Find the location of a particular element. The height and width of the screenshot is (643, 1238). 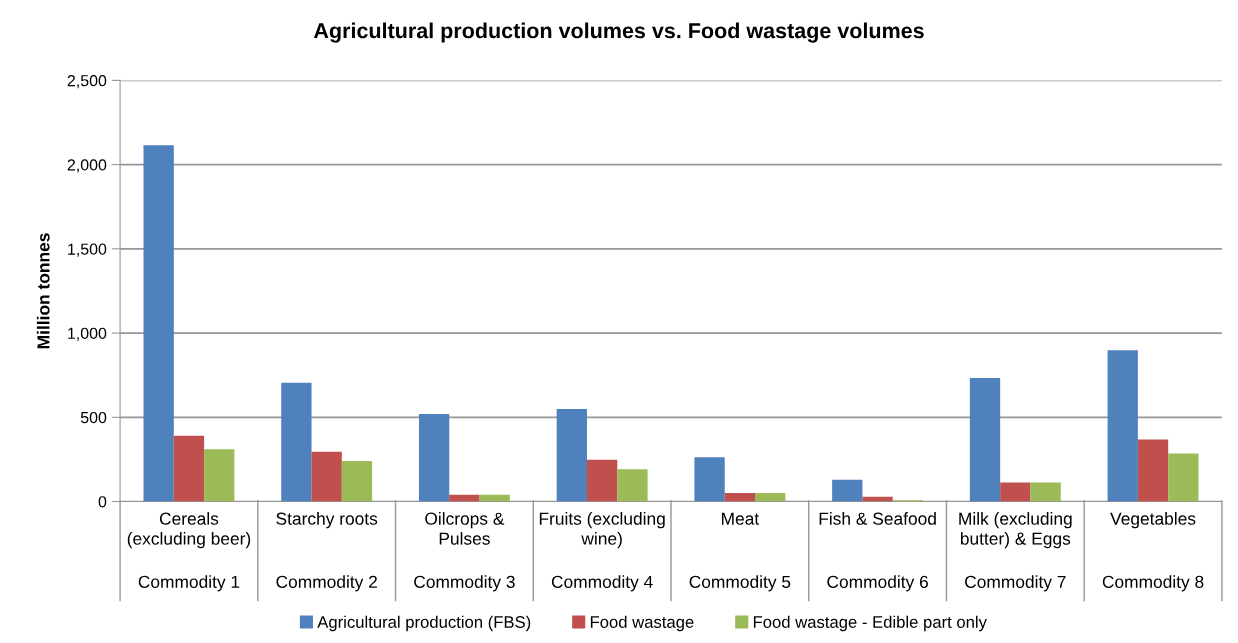

y-tick-label: 2,500 is located at coordinates (87, 82).